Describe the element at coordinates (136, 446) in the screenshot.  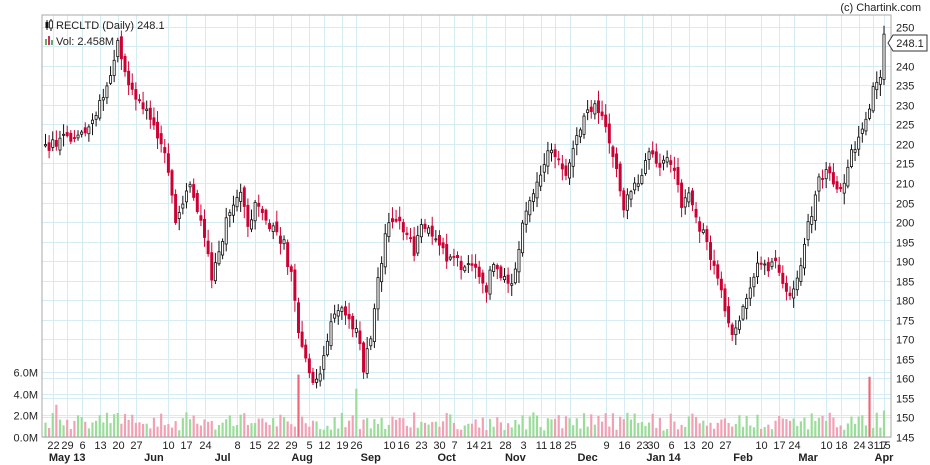
I see `day-tick-label: 27` at that location.